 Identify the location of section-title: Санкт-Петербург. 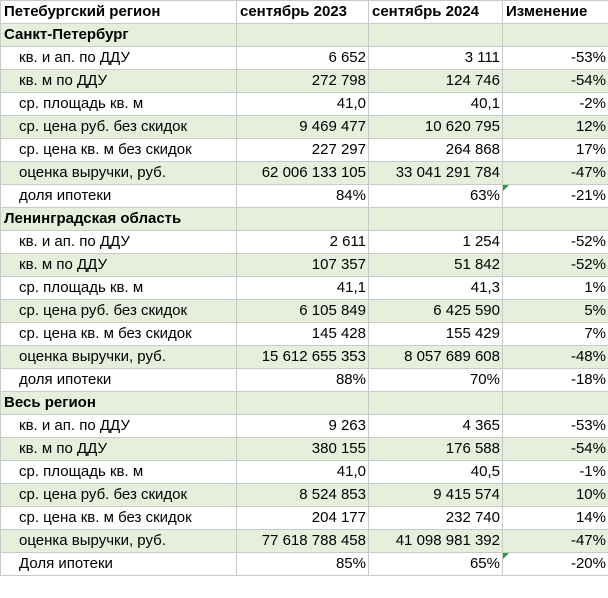
(118, 35).